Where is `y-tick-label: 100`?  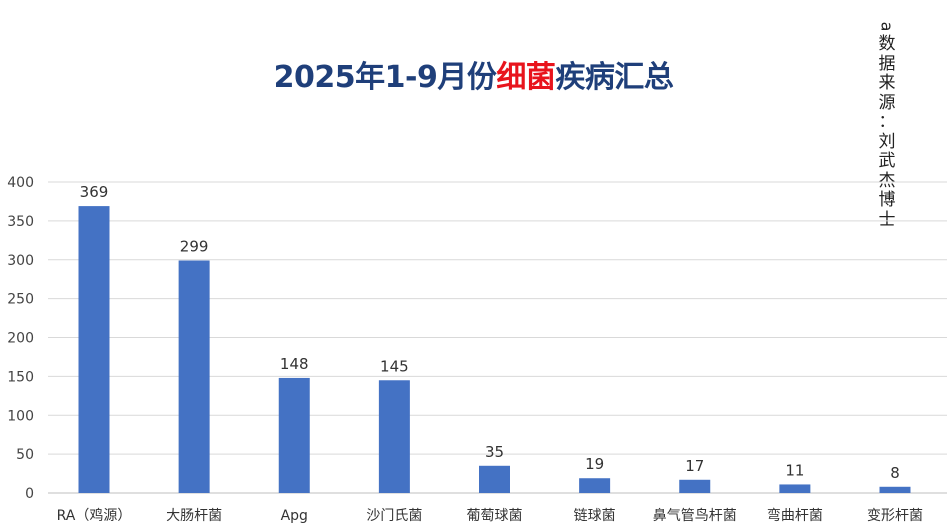
y-tick-label: 100 is located at coordinates (20, 416).